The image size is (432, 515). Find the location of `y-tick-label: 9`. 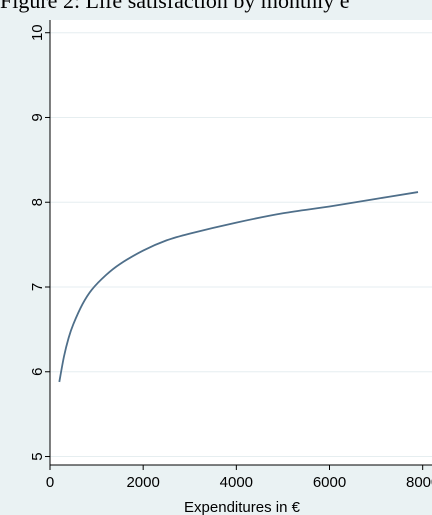

y-tick-label: 9 is located at coordinates (37, 117).